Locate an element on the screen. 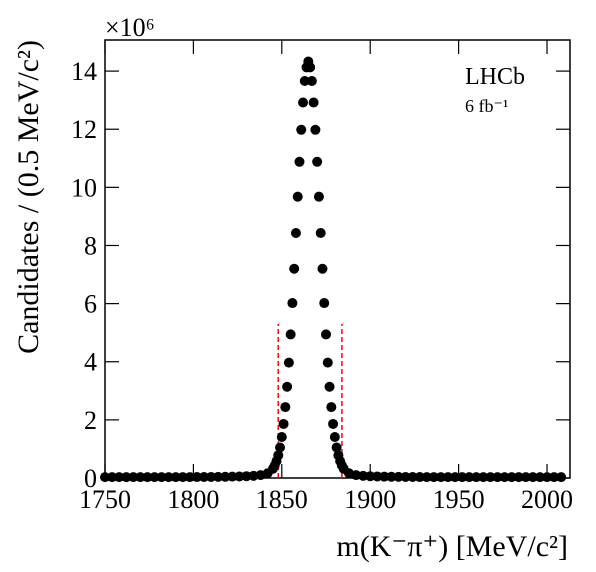  y-multiplier: ×10⁶ is located at coordinates (130, 27).